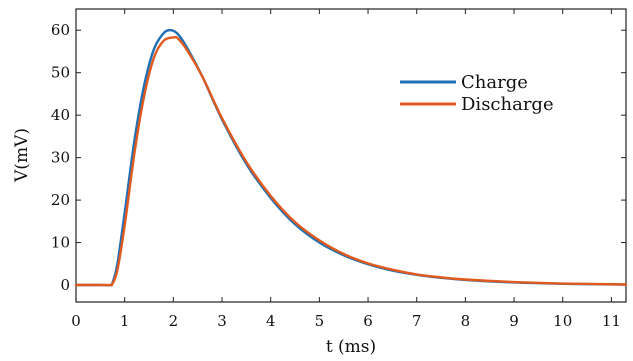 This screenshot has height=361, width=633. Describe the element at coordinates (60, 158) in the screenshot. I see `y-tick-label: 30` at that location.